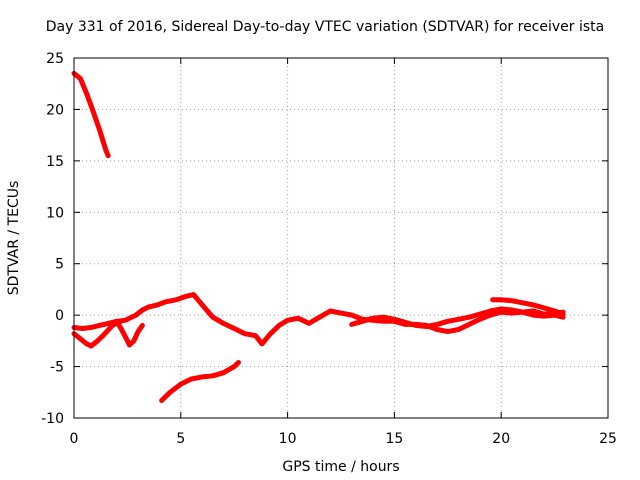 This screenshot has width=640, height=480. What do you see at coordinates (55, 59) in the screenshot?
I see `y-tick-label: 25` at bounding box center [55, 59].